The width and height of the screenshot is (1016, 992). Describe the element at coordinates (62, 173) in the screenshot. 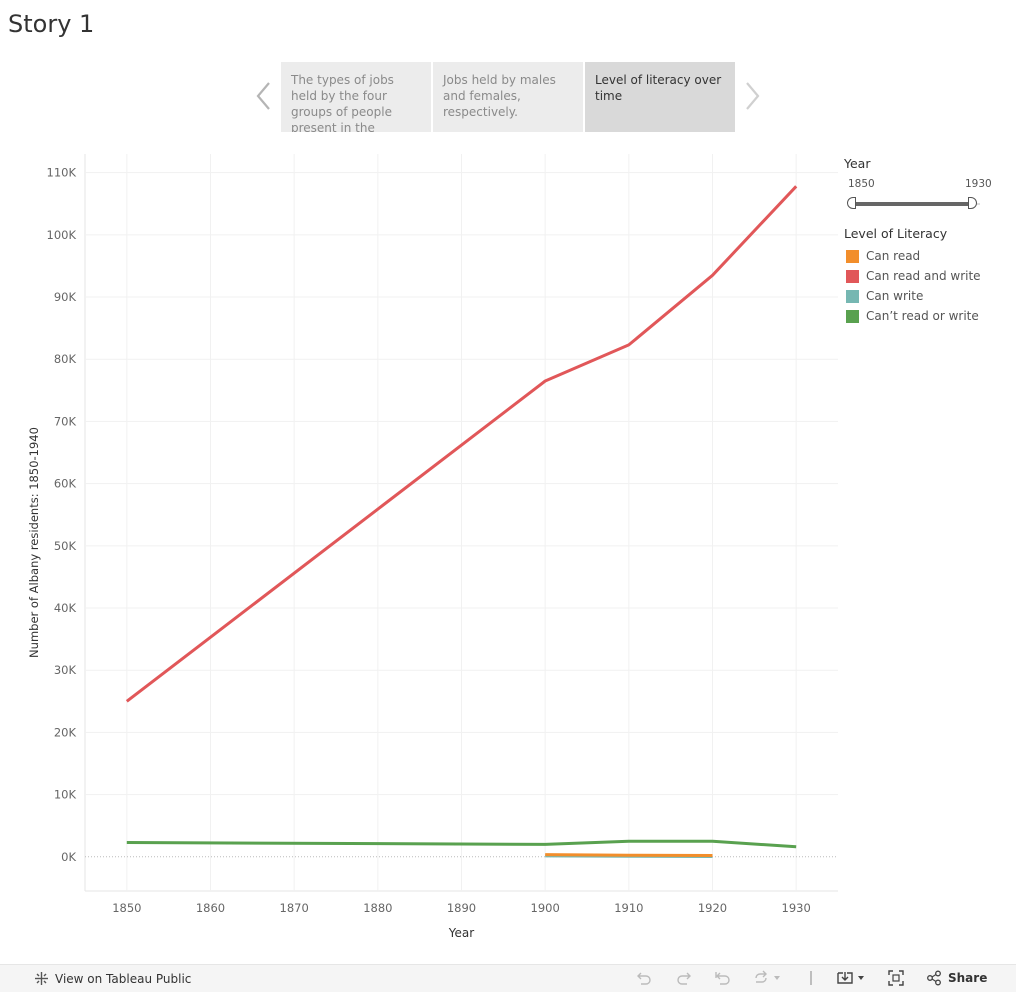

I see `y-tick-label: 110K` at that location.